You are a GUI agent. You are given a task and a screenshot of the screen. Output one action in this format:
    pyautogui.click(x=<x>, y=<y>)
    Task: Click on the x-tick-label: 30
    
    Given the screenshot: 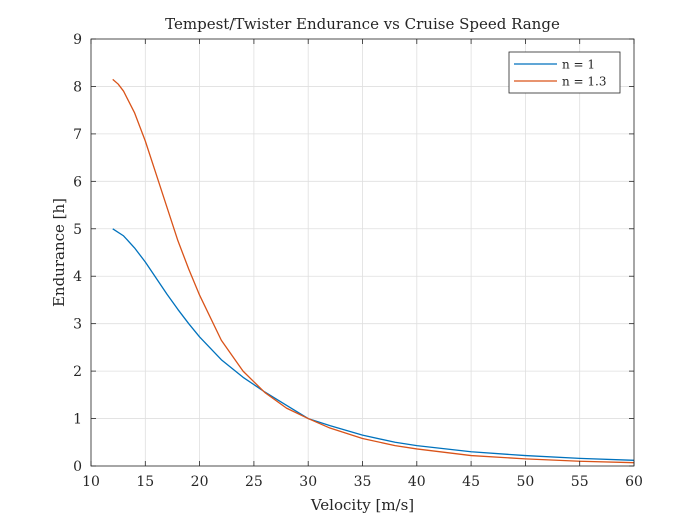 What is the action you would take?
    pyautogui.click(x=308, y=482)
    